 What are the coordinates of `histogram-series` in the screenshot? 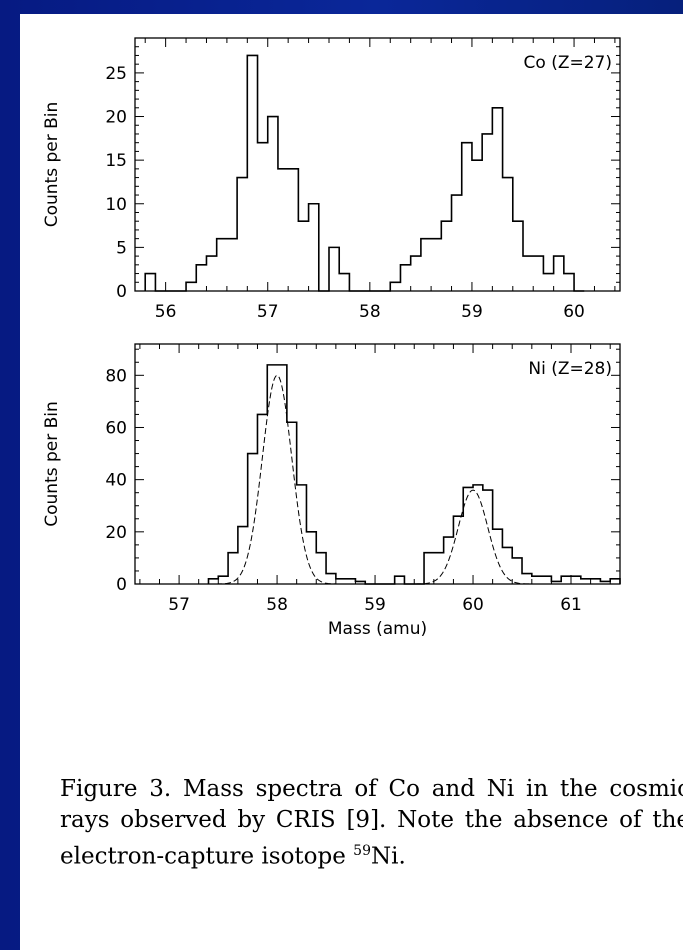 It's located at (414, 474).